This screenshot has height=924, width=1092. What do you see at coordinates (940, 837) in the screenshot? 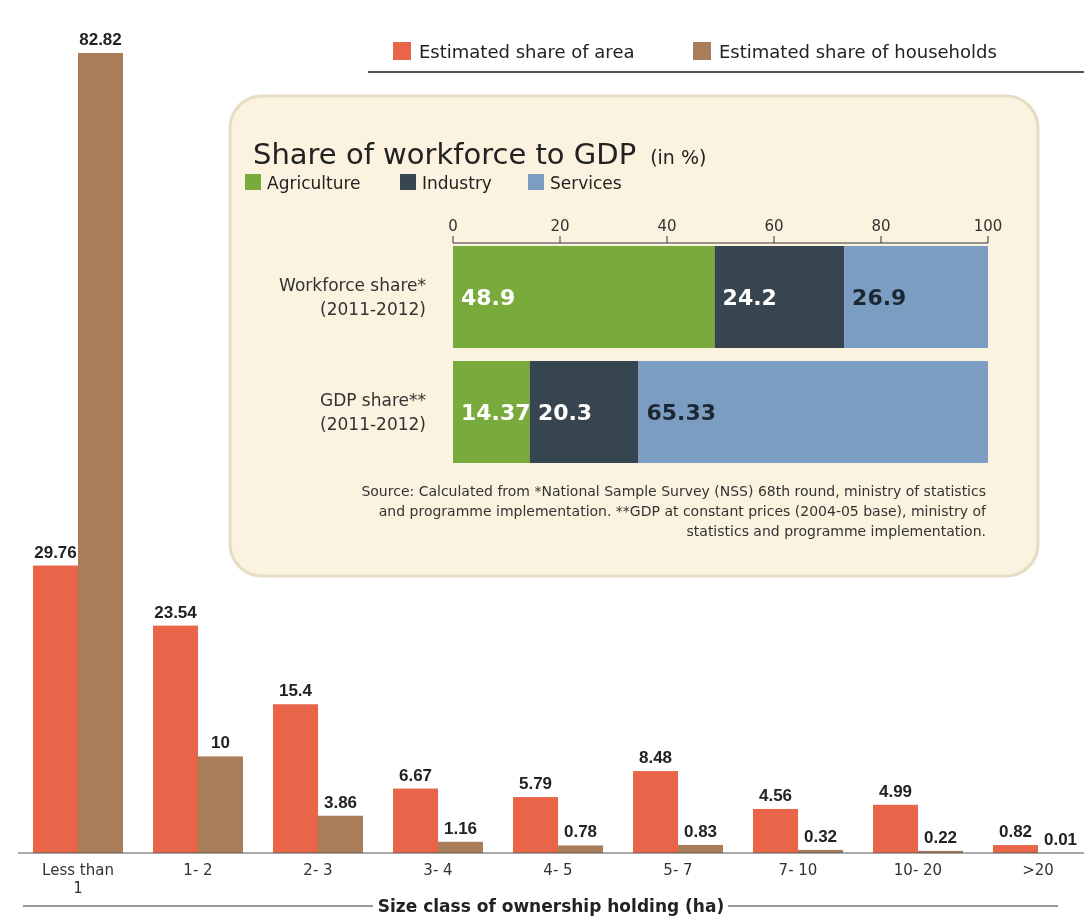
I see `data-label: 0.22` at bounding box center [940, 837].